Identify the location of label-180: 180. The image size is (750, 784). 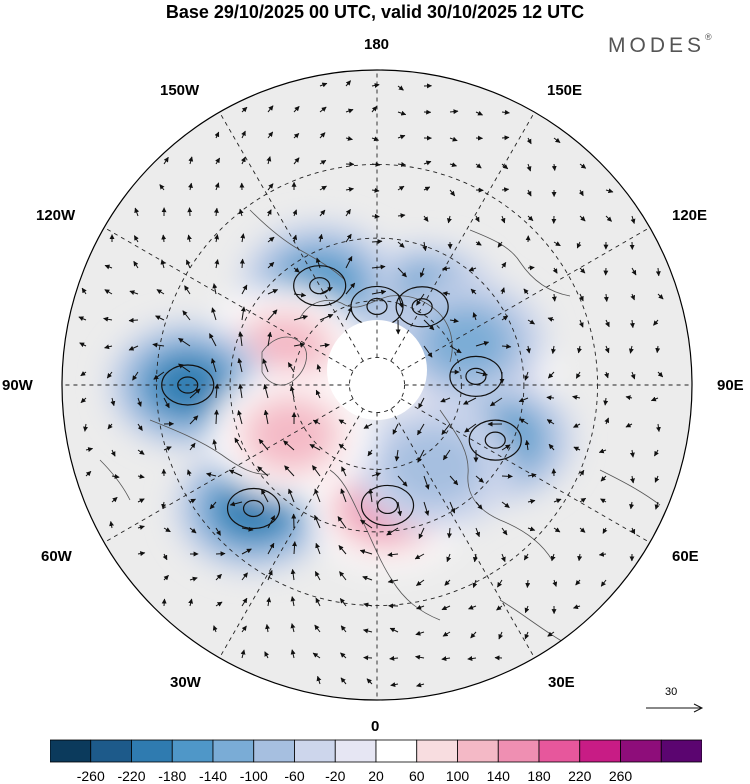
(376, 45).